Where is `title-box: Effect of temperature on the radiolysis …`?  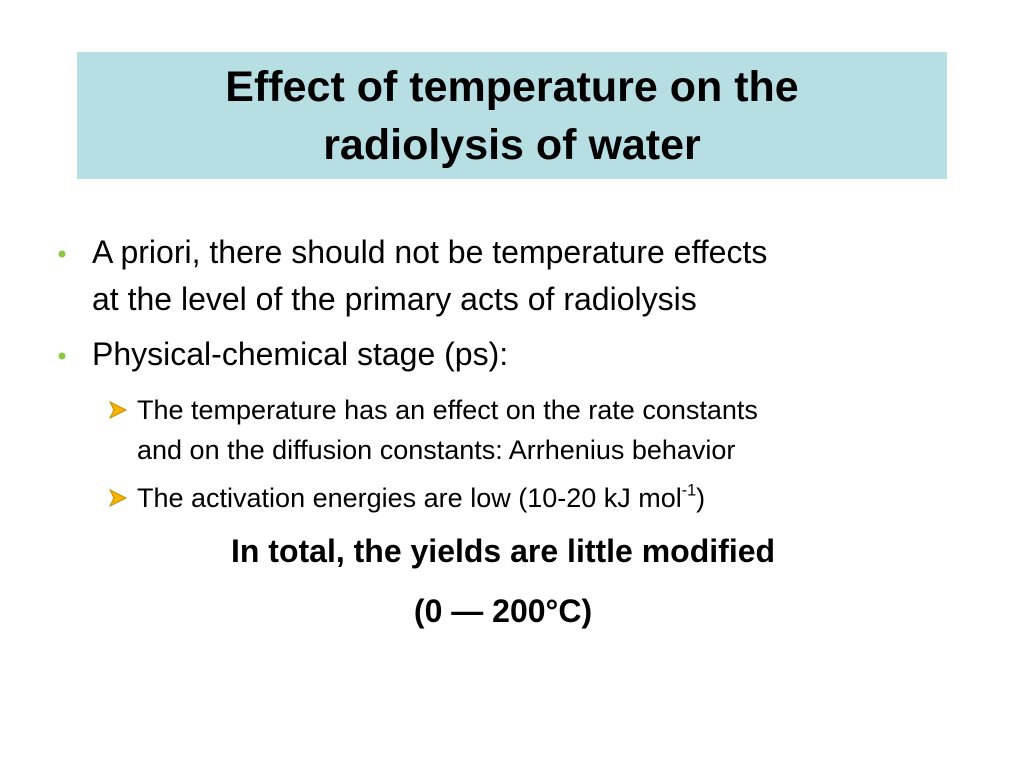
title-box: Effect of temperature on the radiolysis … is located at coordinates (512, 115).